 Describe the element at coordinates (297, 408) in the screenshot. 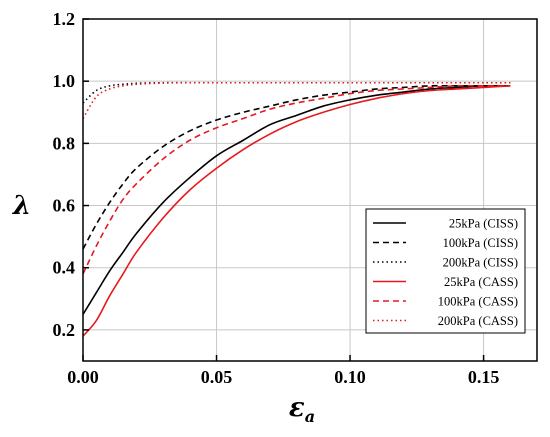

I see `x-axis-label-main: ε` at that location.